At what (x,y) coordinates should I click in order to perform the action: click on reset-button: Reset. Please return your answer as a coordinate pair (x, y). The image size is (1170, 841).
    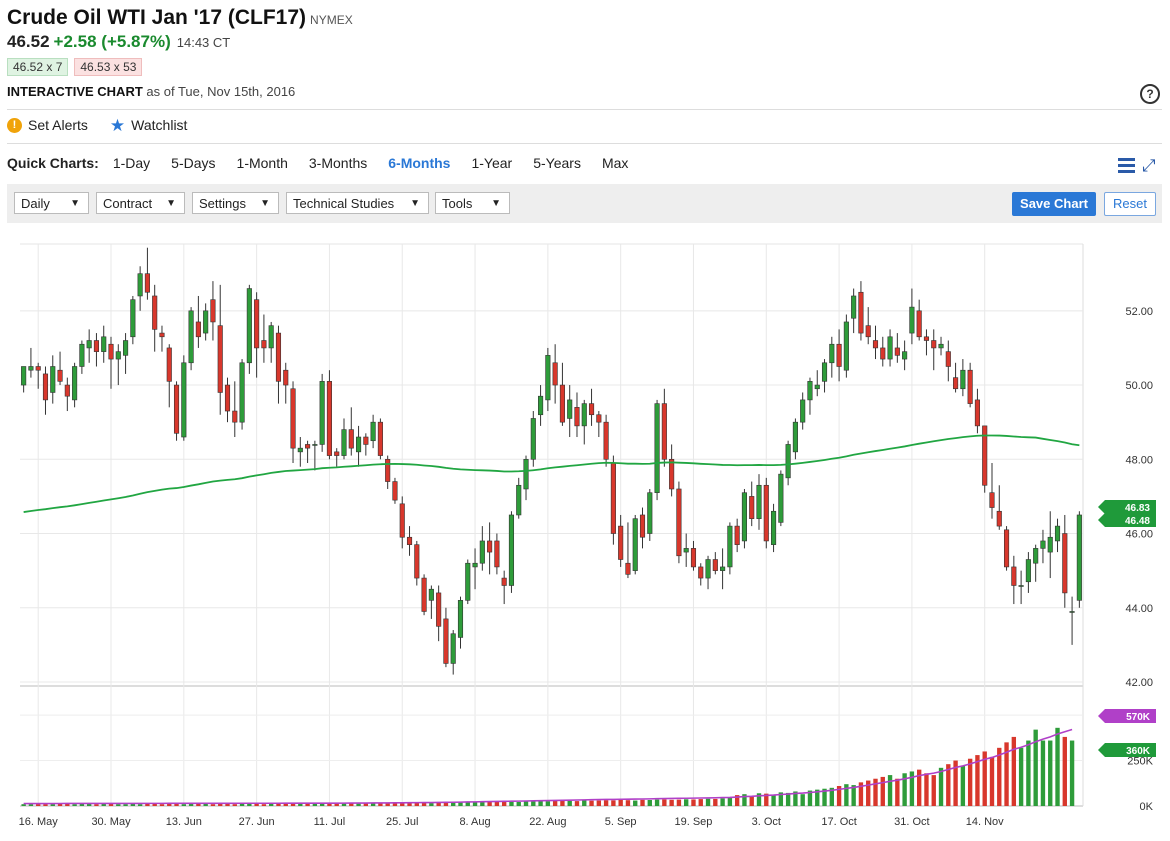
    Looking at the image, I should click on (1130, 204).